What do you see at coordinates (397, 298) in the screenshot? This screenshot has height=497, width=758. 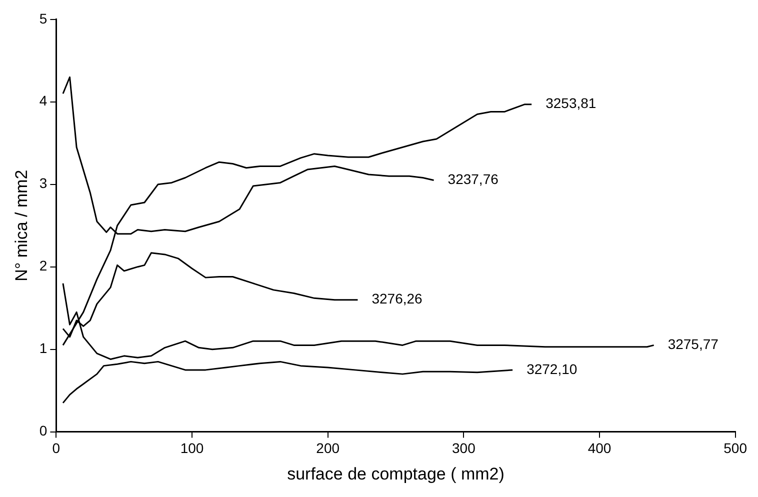 I see `series-label: 3276,26` at bounding box center [397, 298].